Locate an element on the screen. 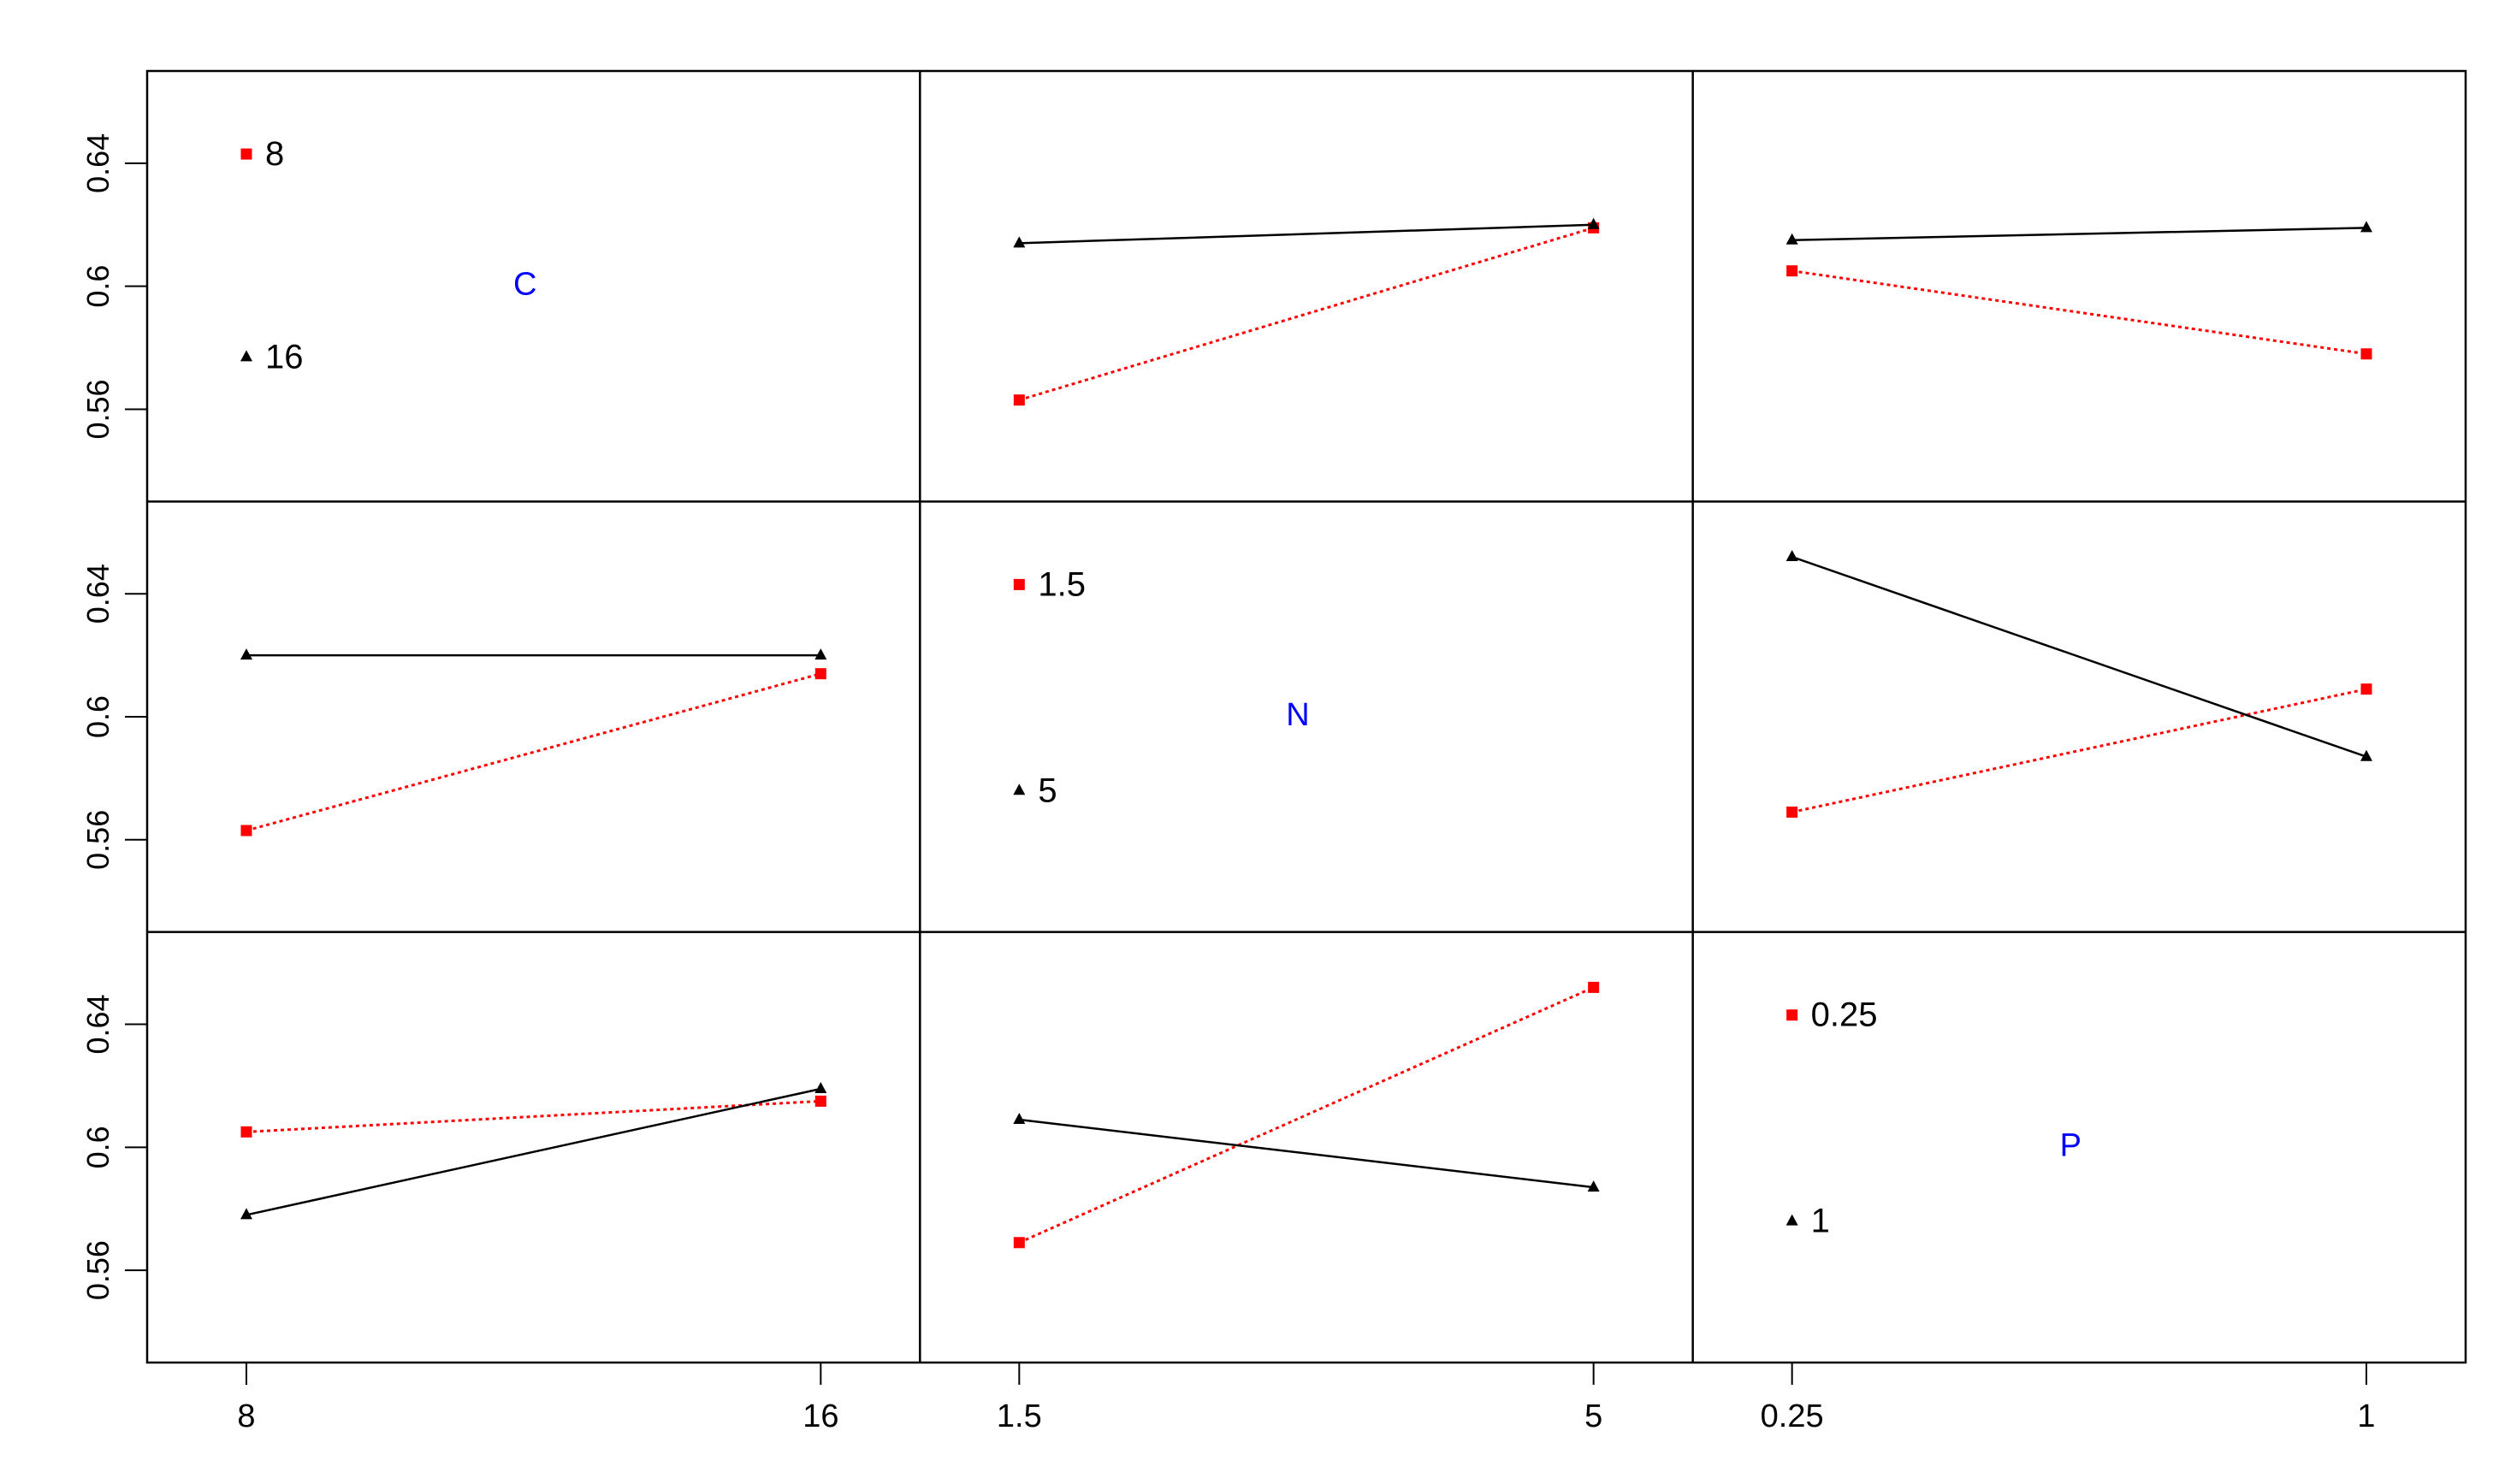 The width and height of the screenshot is (2493, 1484). factor-label: N is located at coordinates (1297, 715).